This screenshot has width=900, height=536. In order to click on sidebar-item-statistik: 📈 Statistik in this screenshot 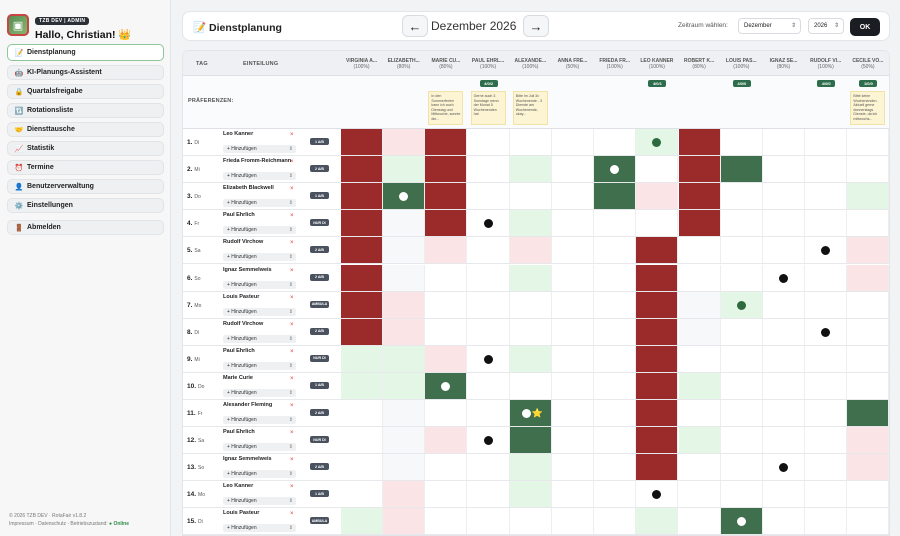, I will do `click(85, 148)`.